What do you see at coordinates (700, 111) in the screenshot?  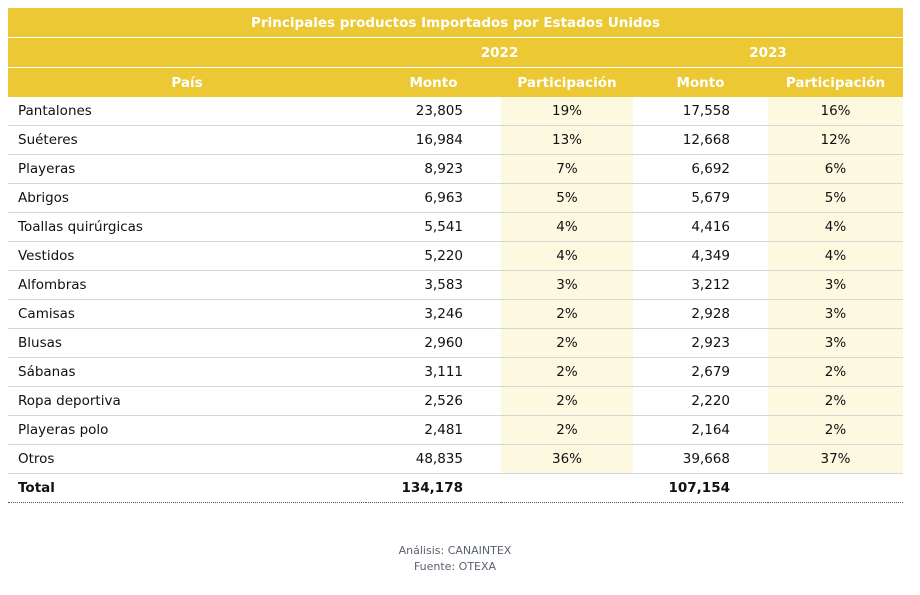 I see `monto-2023: 17,558` at bounding box center [700, 111].